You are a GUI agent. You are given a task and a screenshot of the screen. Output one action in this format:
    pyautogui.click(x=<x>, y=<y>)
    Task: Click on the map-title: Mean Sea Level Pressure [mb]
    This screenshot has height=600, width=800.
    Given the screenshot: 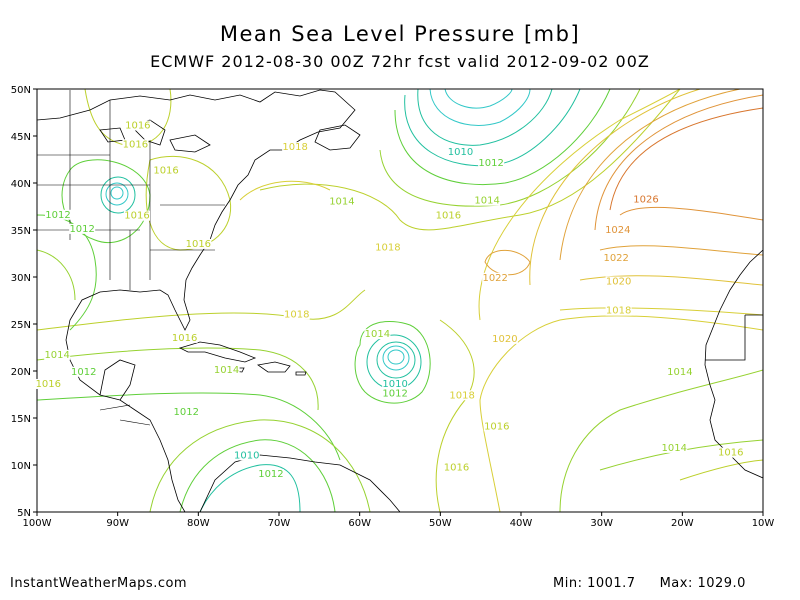 What is the action you would take?
    pyautogui.click(x=400, y=34)
    